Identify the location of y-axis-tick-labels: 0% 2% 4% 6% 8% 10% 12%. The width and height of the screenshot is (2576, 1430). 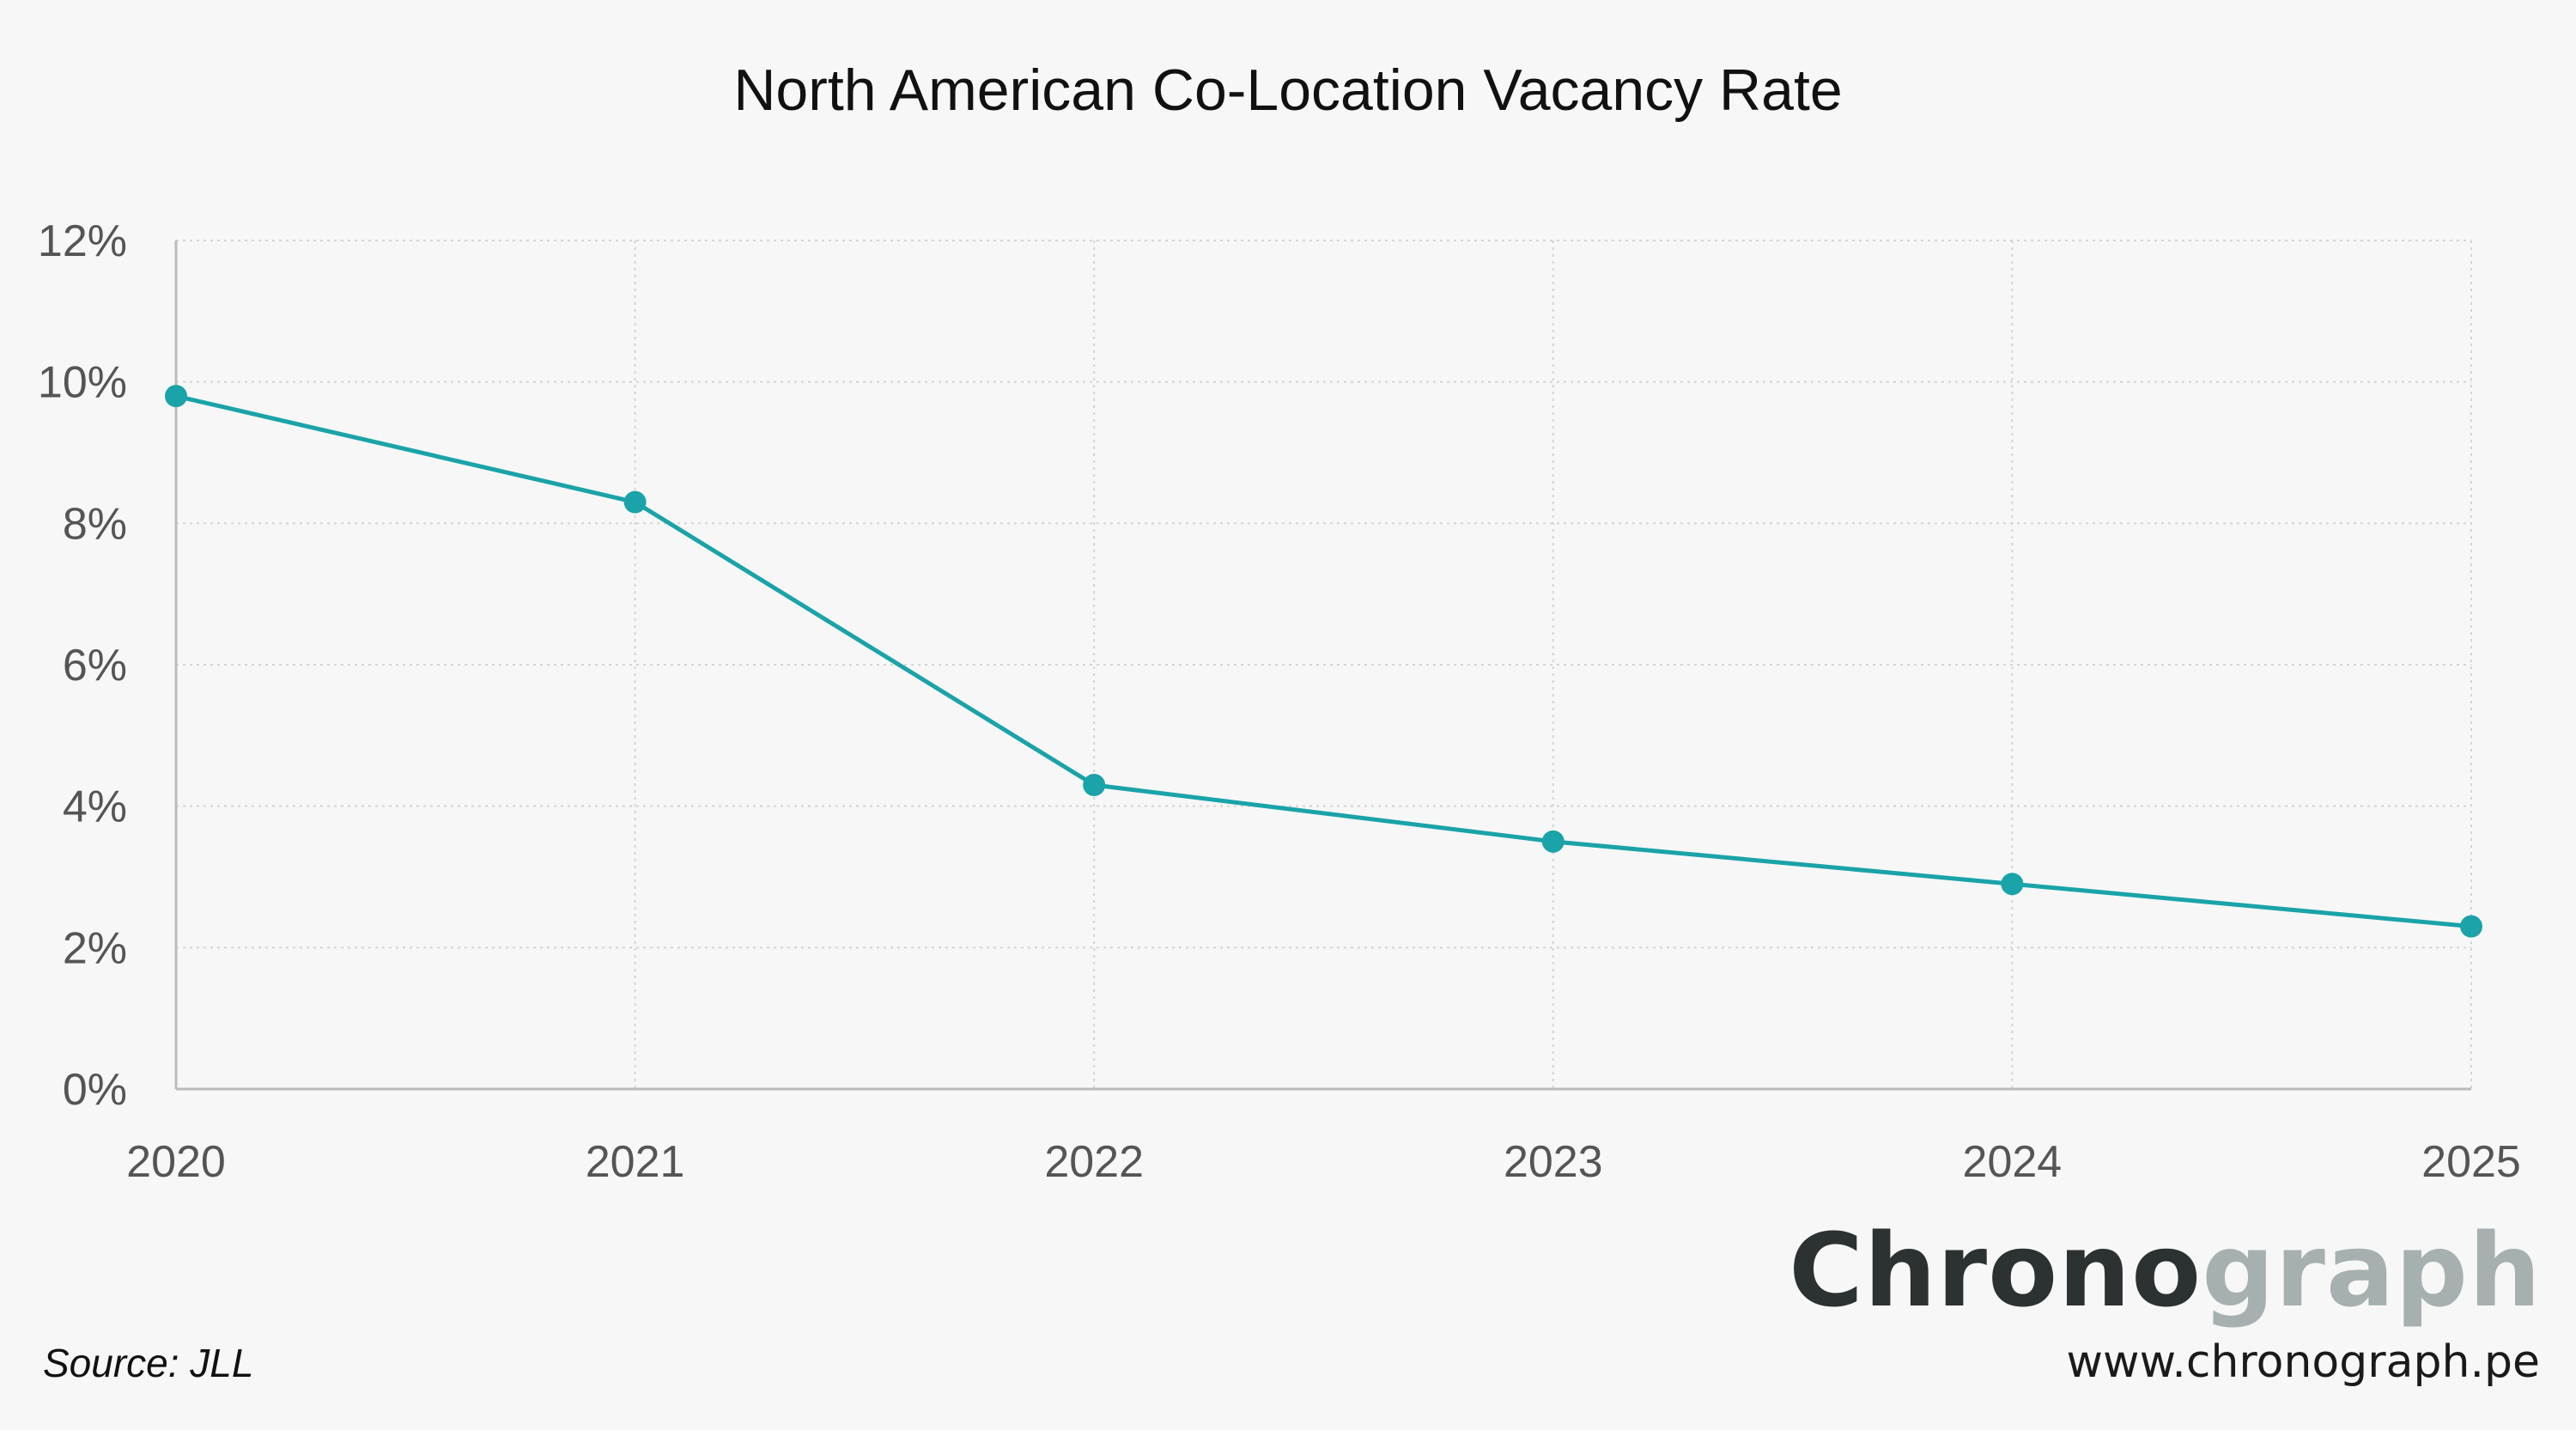
(82, 665).